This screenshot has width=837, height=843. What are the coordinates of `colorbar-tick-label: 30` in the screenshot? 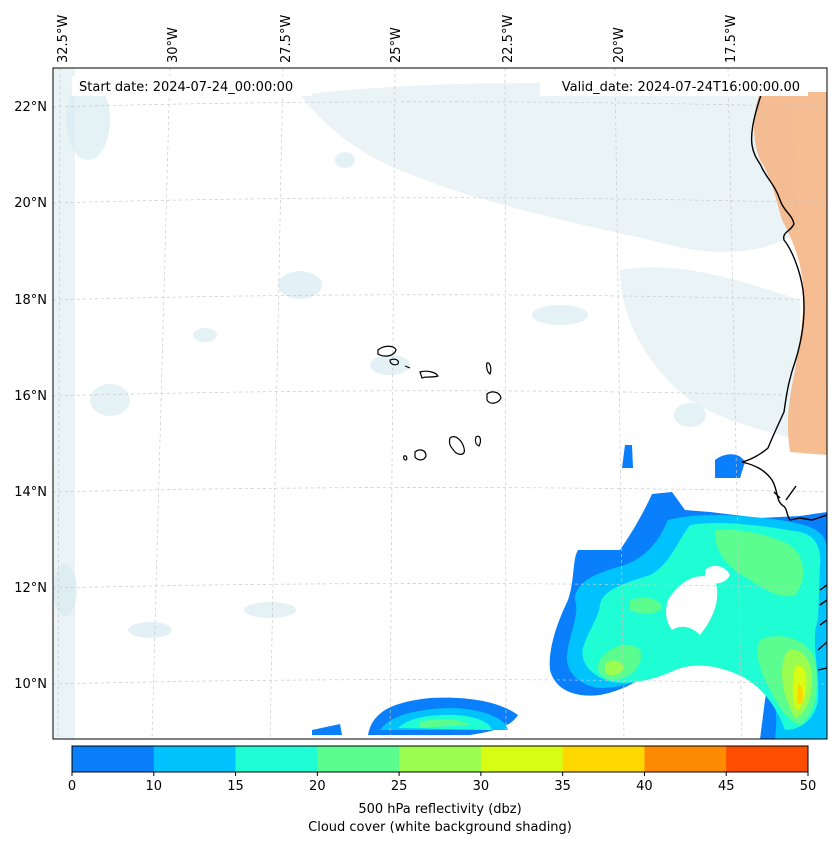 It's located at (481, 786).